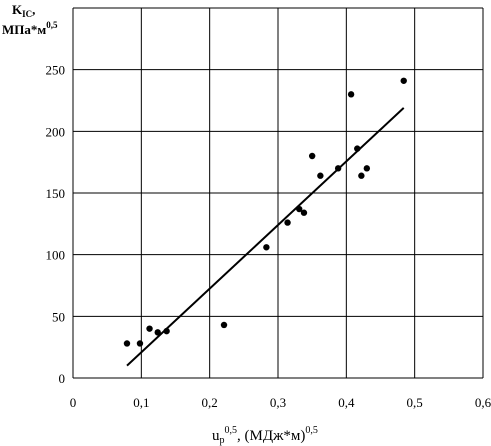 The height and width of the screenshot is (446, 491). What do you see at coordinates (56, 193) in the screenshot?
I see `y-tick-label: 150` at bounding box center [56, 193].